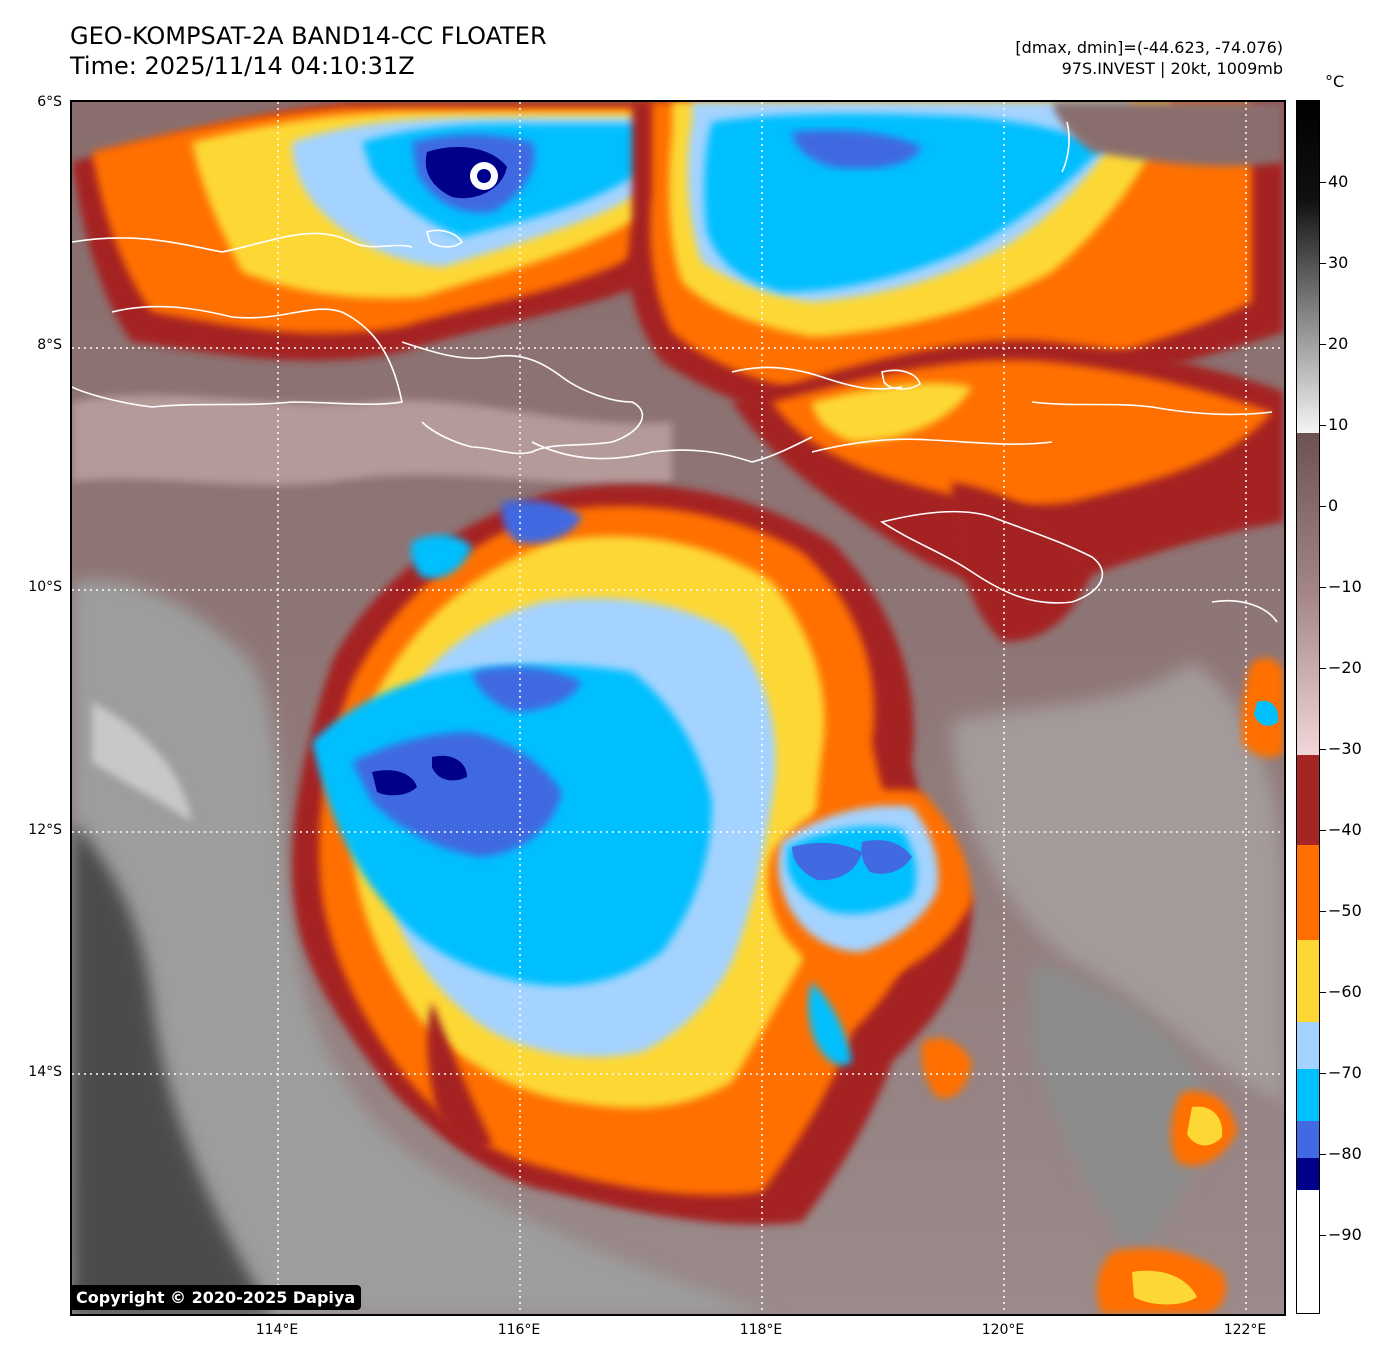 This screenshot has width=1388, height=1364. I want to click on colorbar-label-30: 30, so click(1338, 262).